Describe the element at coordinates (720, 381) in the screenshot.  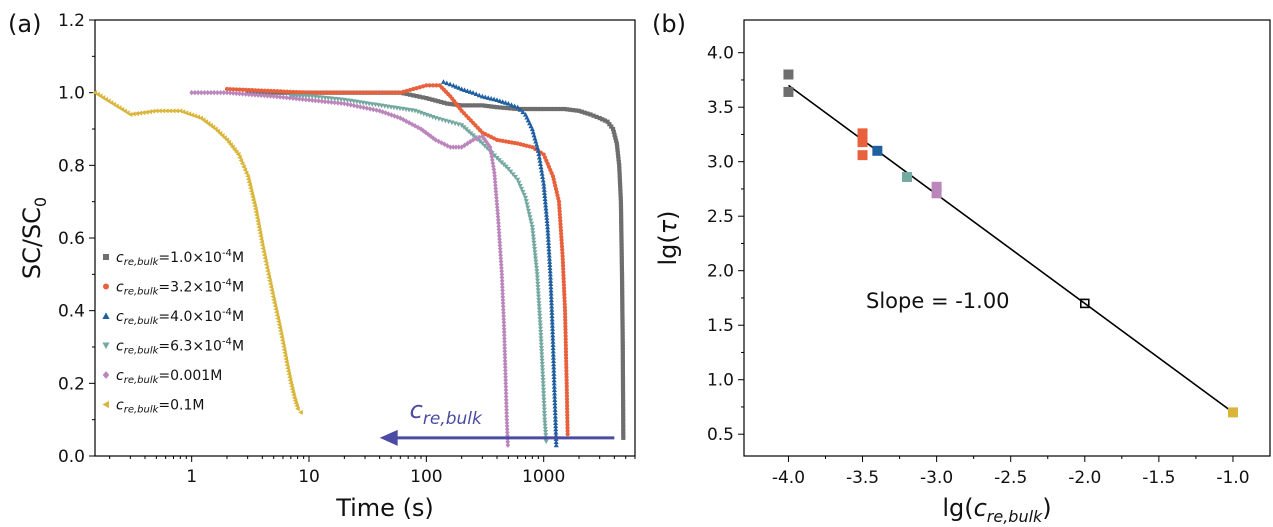
I see `y-tick-label-b: 1.0` at that location.